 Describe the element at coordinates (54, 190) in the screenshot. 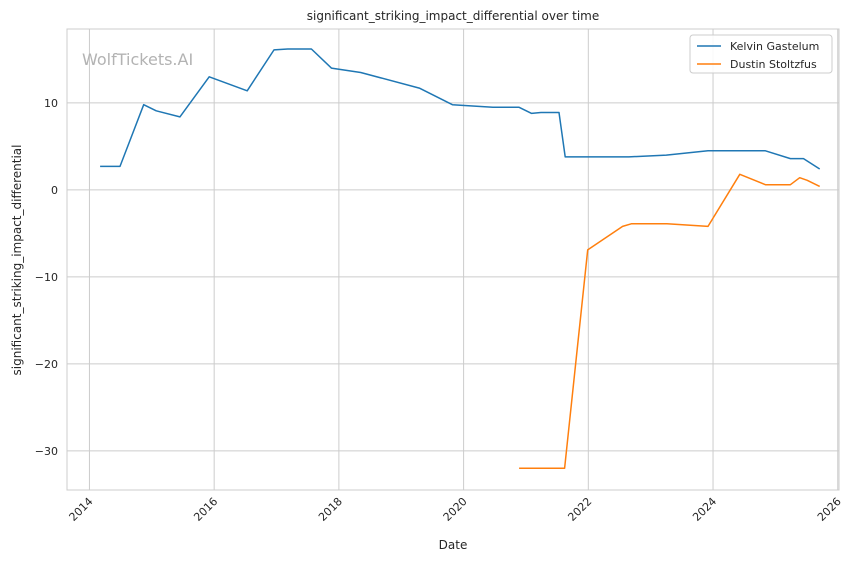

I see `y-tick-label: 0` at that location.